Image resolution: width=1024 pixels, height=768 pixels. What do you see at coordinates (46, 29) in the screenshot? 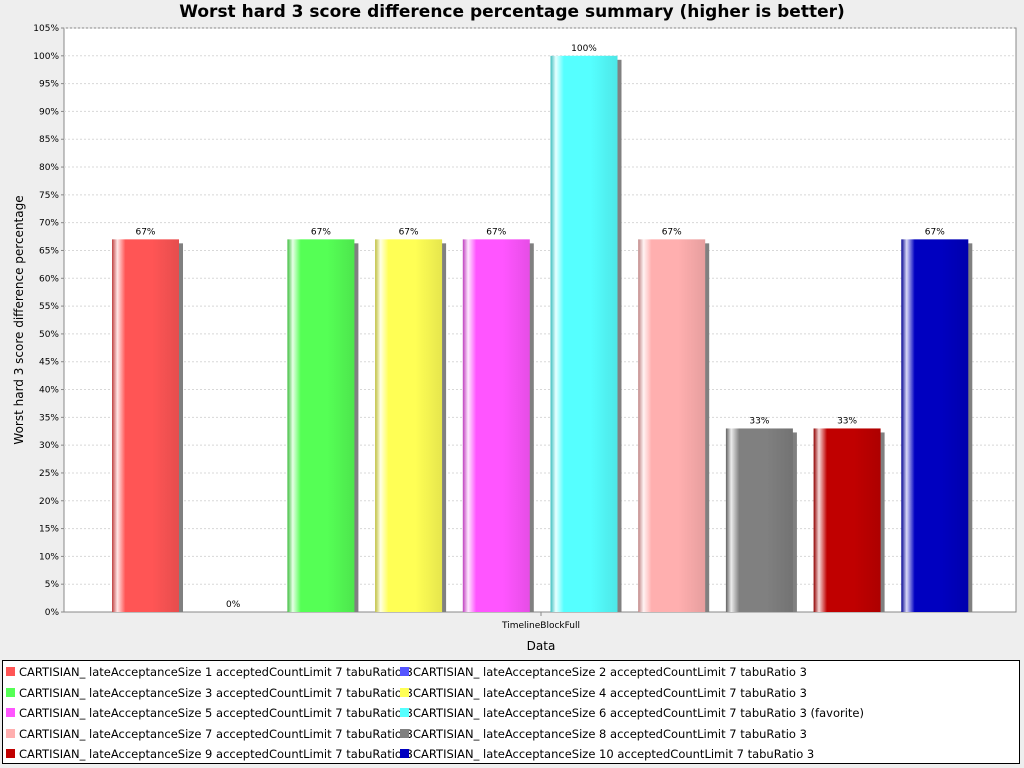
I see `y-tick-label: 105%` at bounding box center [46, 29].